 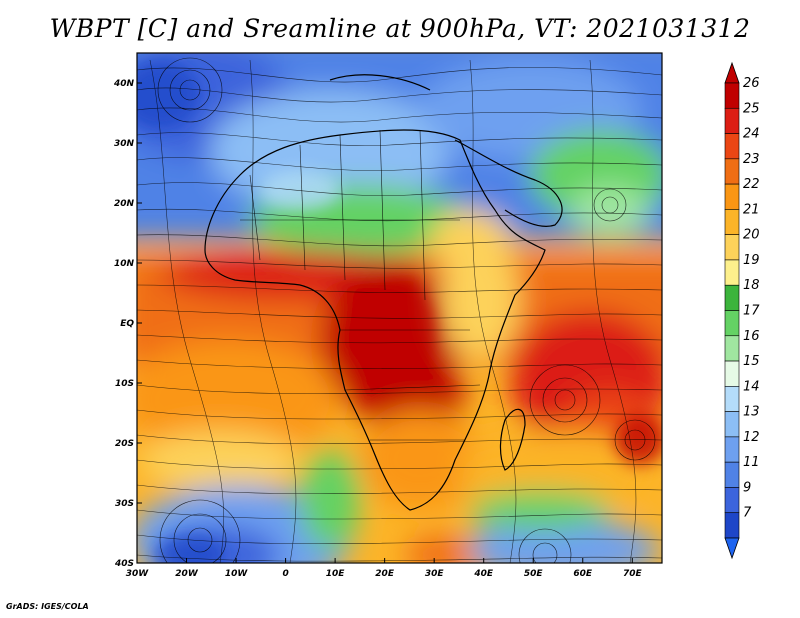 What do you see at coordinates (187, 574) in the screenshot?
I see `x-tick-label: 20W` at bounding box center [187, 574].